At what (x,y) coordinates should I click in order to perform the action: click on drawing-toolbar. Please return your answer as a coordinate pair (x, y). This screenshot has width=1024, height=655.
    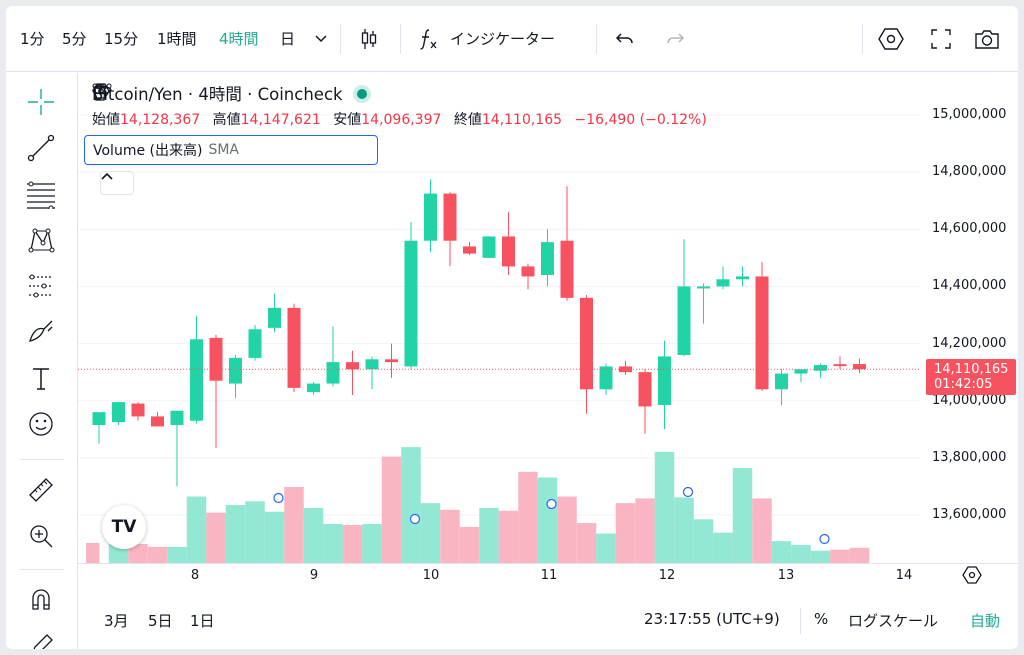
    Looking at the image, I should click on (42, 361).